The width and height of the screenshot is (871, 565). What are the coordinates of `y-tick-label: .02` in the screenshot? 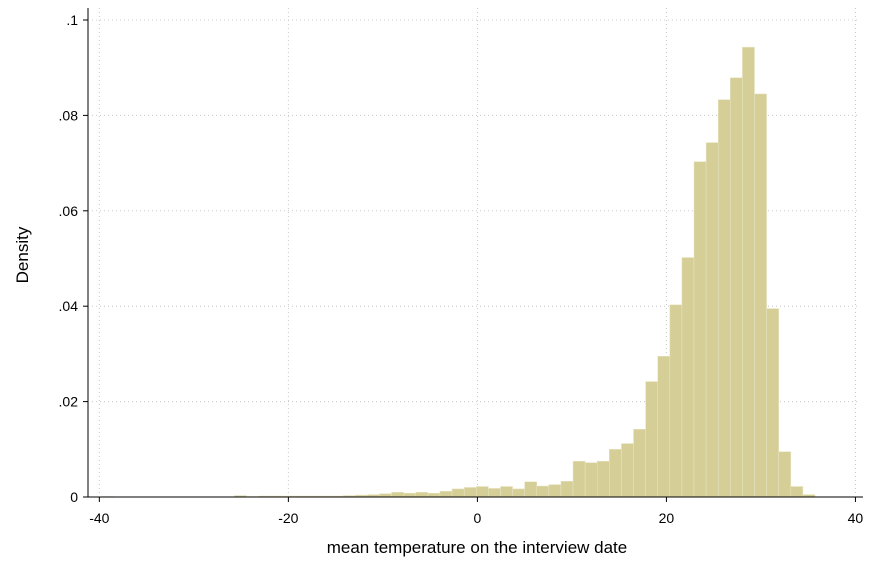 It's located at (69, 402).